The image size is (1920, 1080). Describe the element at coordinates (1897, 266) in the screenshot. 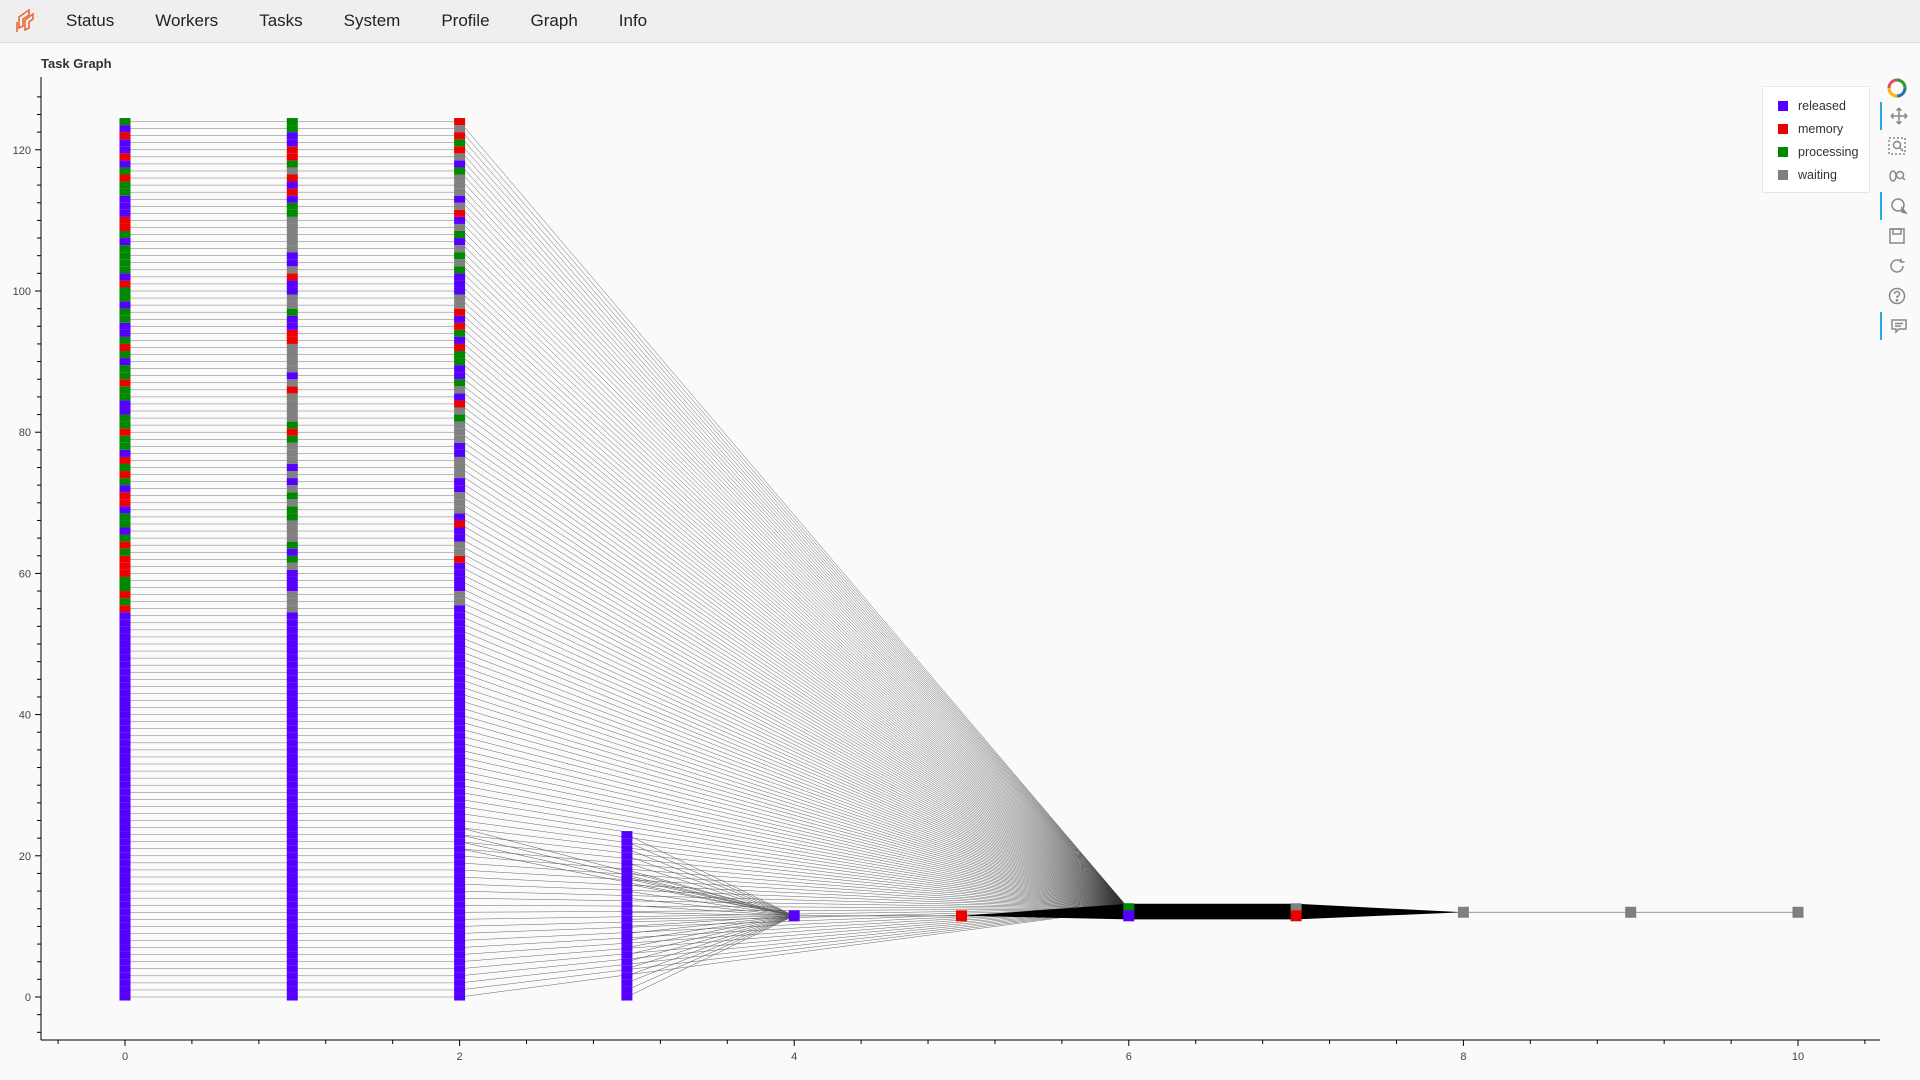

I see `reset-icon` at that location.